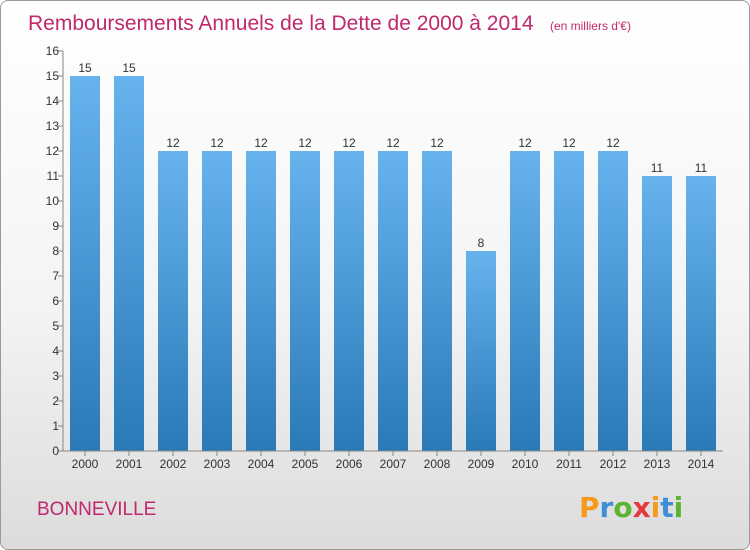  I want to click on bar-2006, so click(349, 301).